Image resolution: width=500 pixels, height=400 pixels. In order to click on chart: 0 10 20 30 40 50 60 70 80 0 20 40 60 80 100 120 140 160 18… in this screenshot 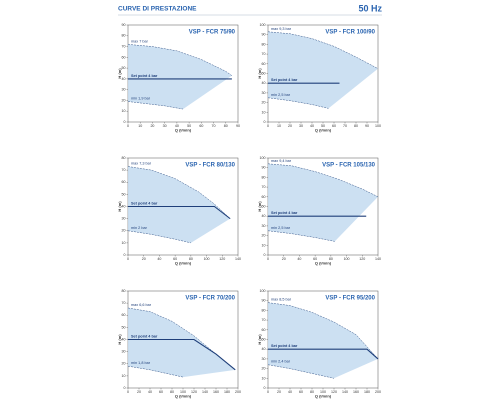, I will do `click(179, 344)`.